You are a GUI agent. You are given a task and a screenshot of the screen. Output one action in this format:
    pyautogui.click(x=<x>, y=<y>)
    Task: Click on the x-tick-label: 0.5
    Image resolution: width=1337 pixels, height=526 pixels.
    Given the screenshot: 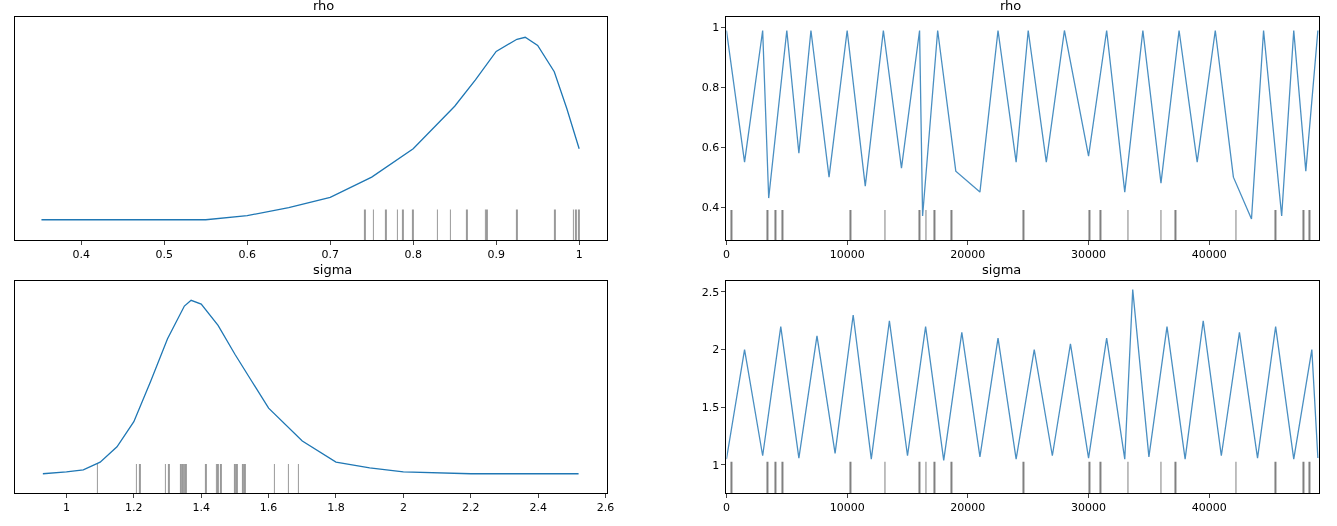 What is the action you would take?
    pyautogui.click(x=164, y=255)
    